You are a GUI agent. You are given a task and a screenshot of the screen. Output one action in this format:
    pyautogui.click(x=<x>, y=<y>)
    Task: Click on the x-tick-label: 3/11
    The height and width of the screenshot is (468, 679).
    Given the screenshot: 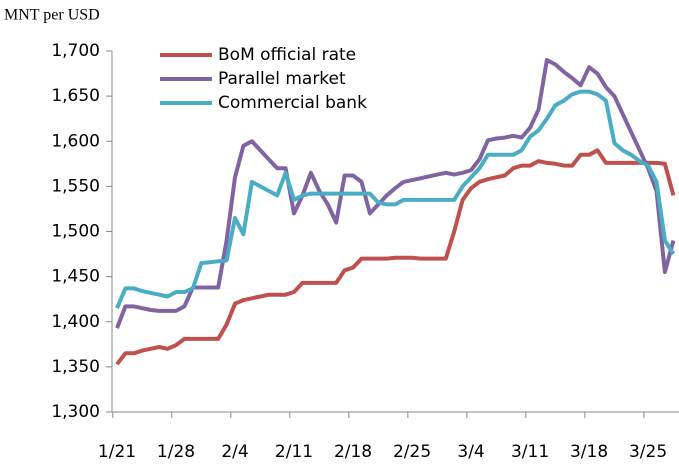 What is the action you would take?
    pyautogui.click(x=530, y=452)
    